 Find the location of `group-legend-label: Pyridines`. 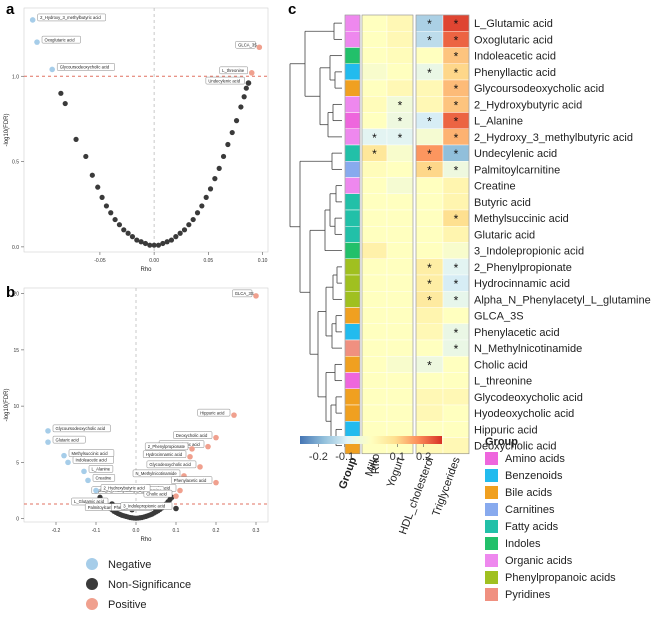

group-legend-label: Pyridines is located at coordinates (528, 595).